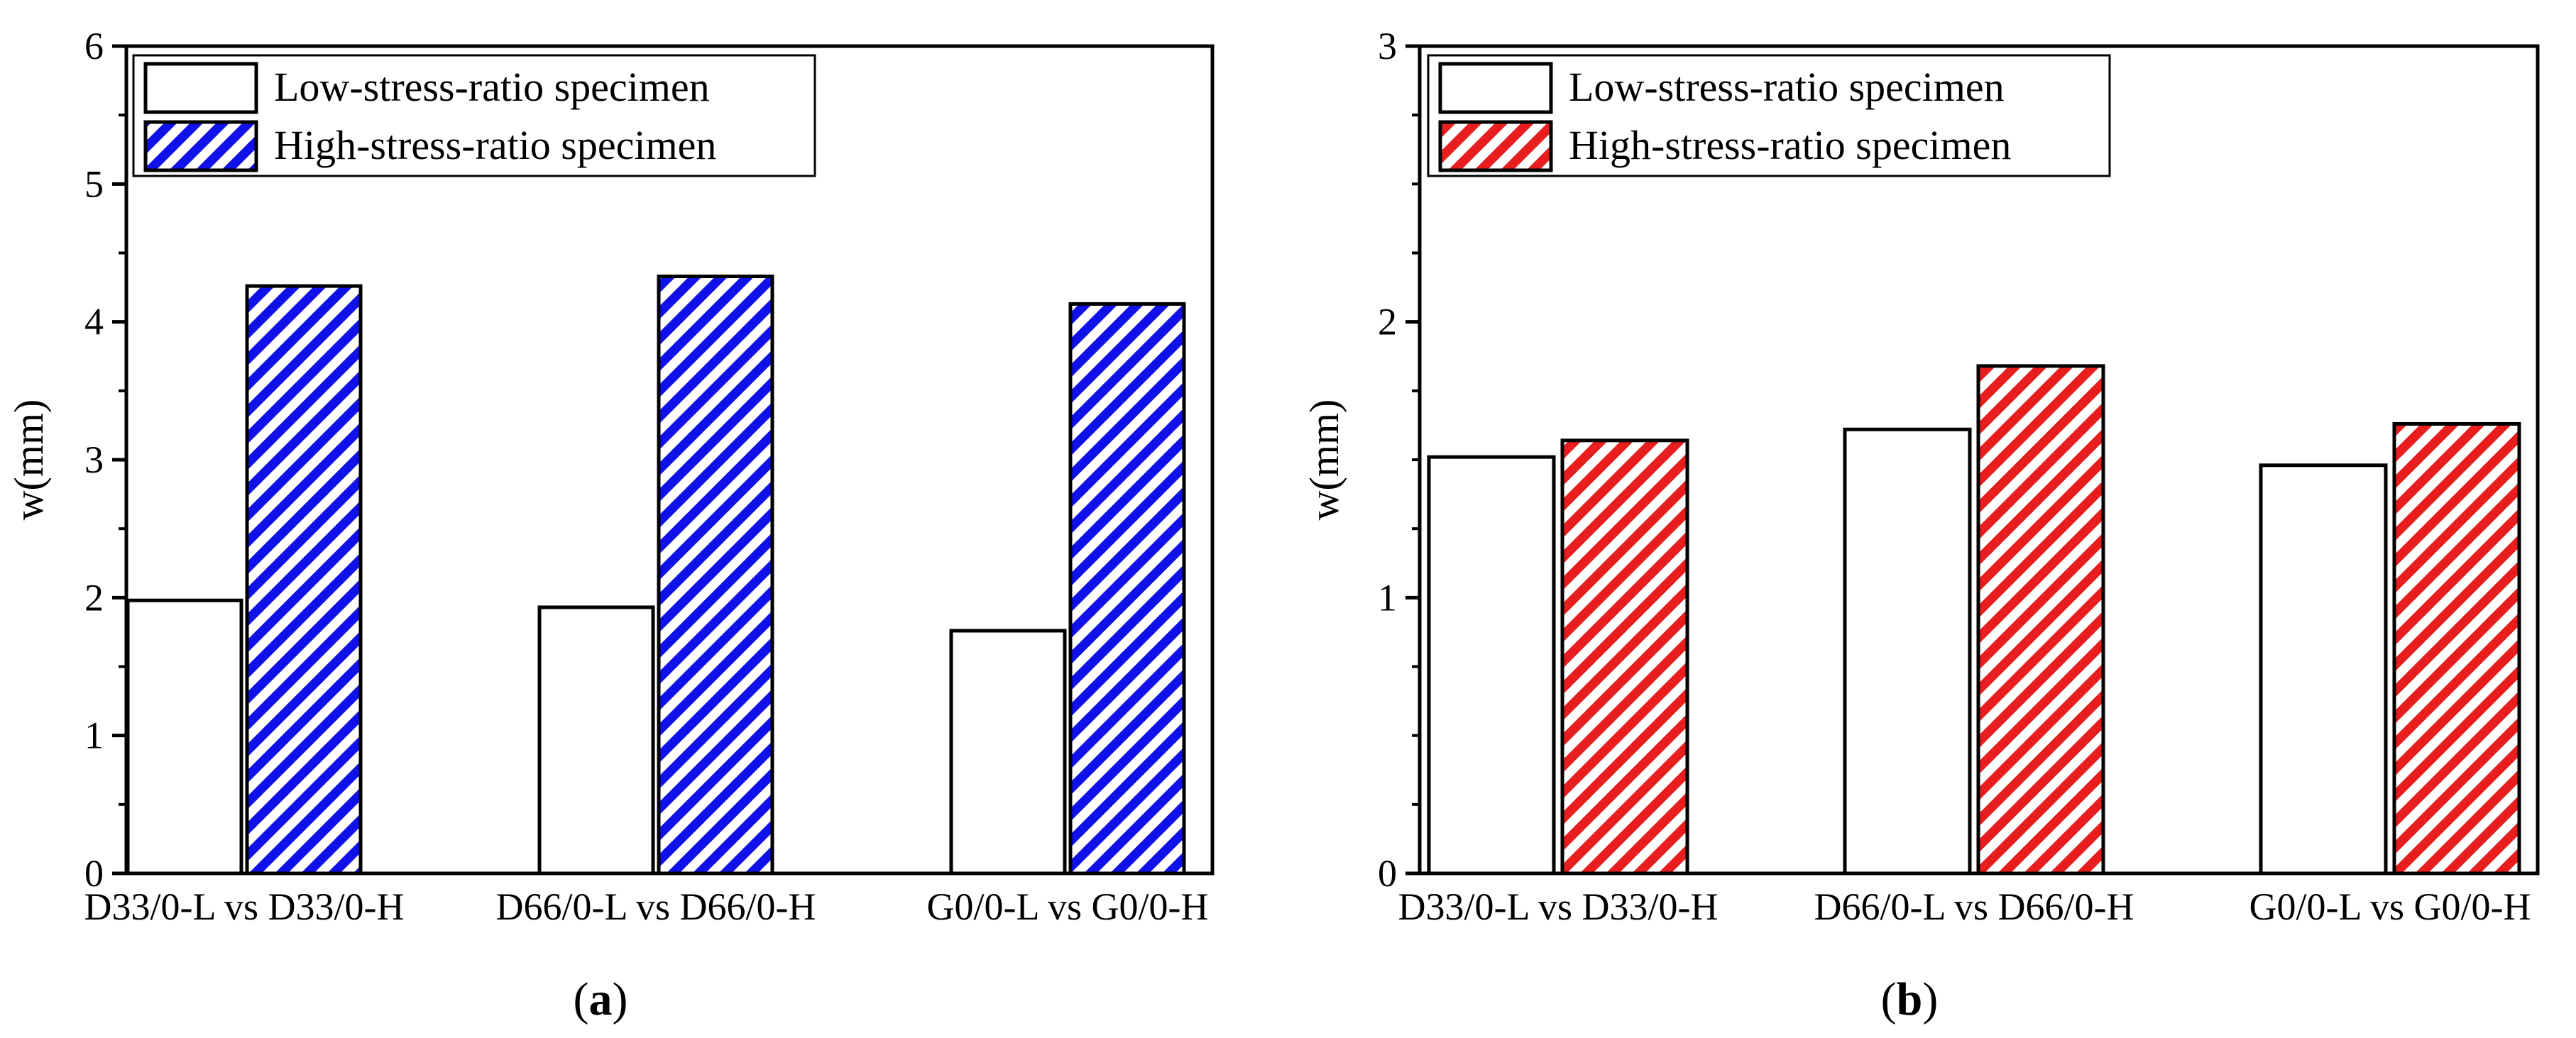 The width and height of the screenshot is (2576, 1038). I want to click on y-tick-label: 5, so click(94, 183).